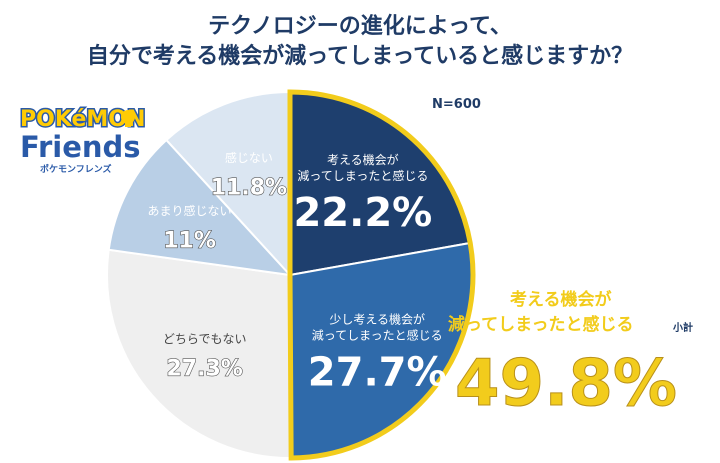 This screenshot has width=720, height=463. Describe the element at coordinates (377, 319) in the screenshot. I see `slice-label-1-line-0: 少し考える機会が` at that location.